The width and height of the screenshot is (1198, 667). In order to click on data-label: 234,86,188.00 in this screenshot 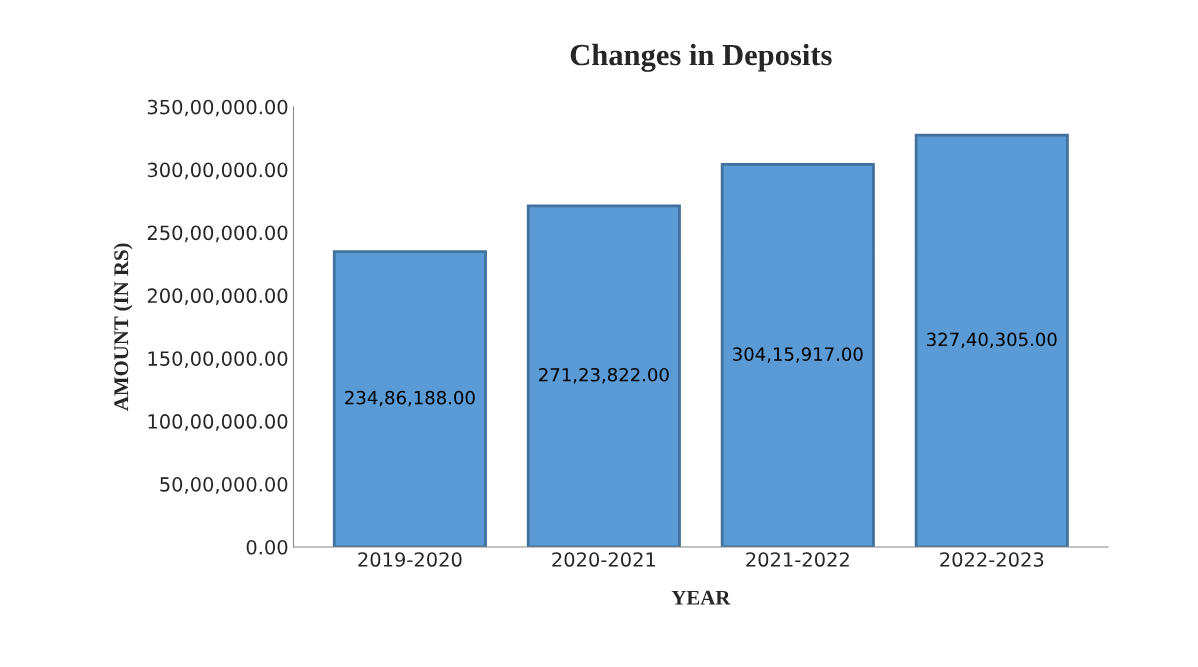, I will do `click(410, 398)`.